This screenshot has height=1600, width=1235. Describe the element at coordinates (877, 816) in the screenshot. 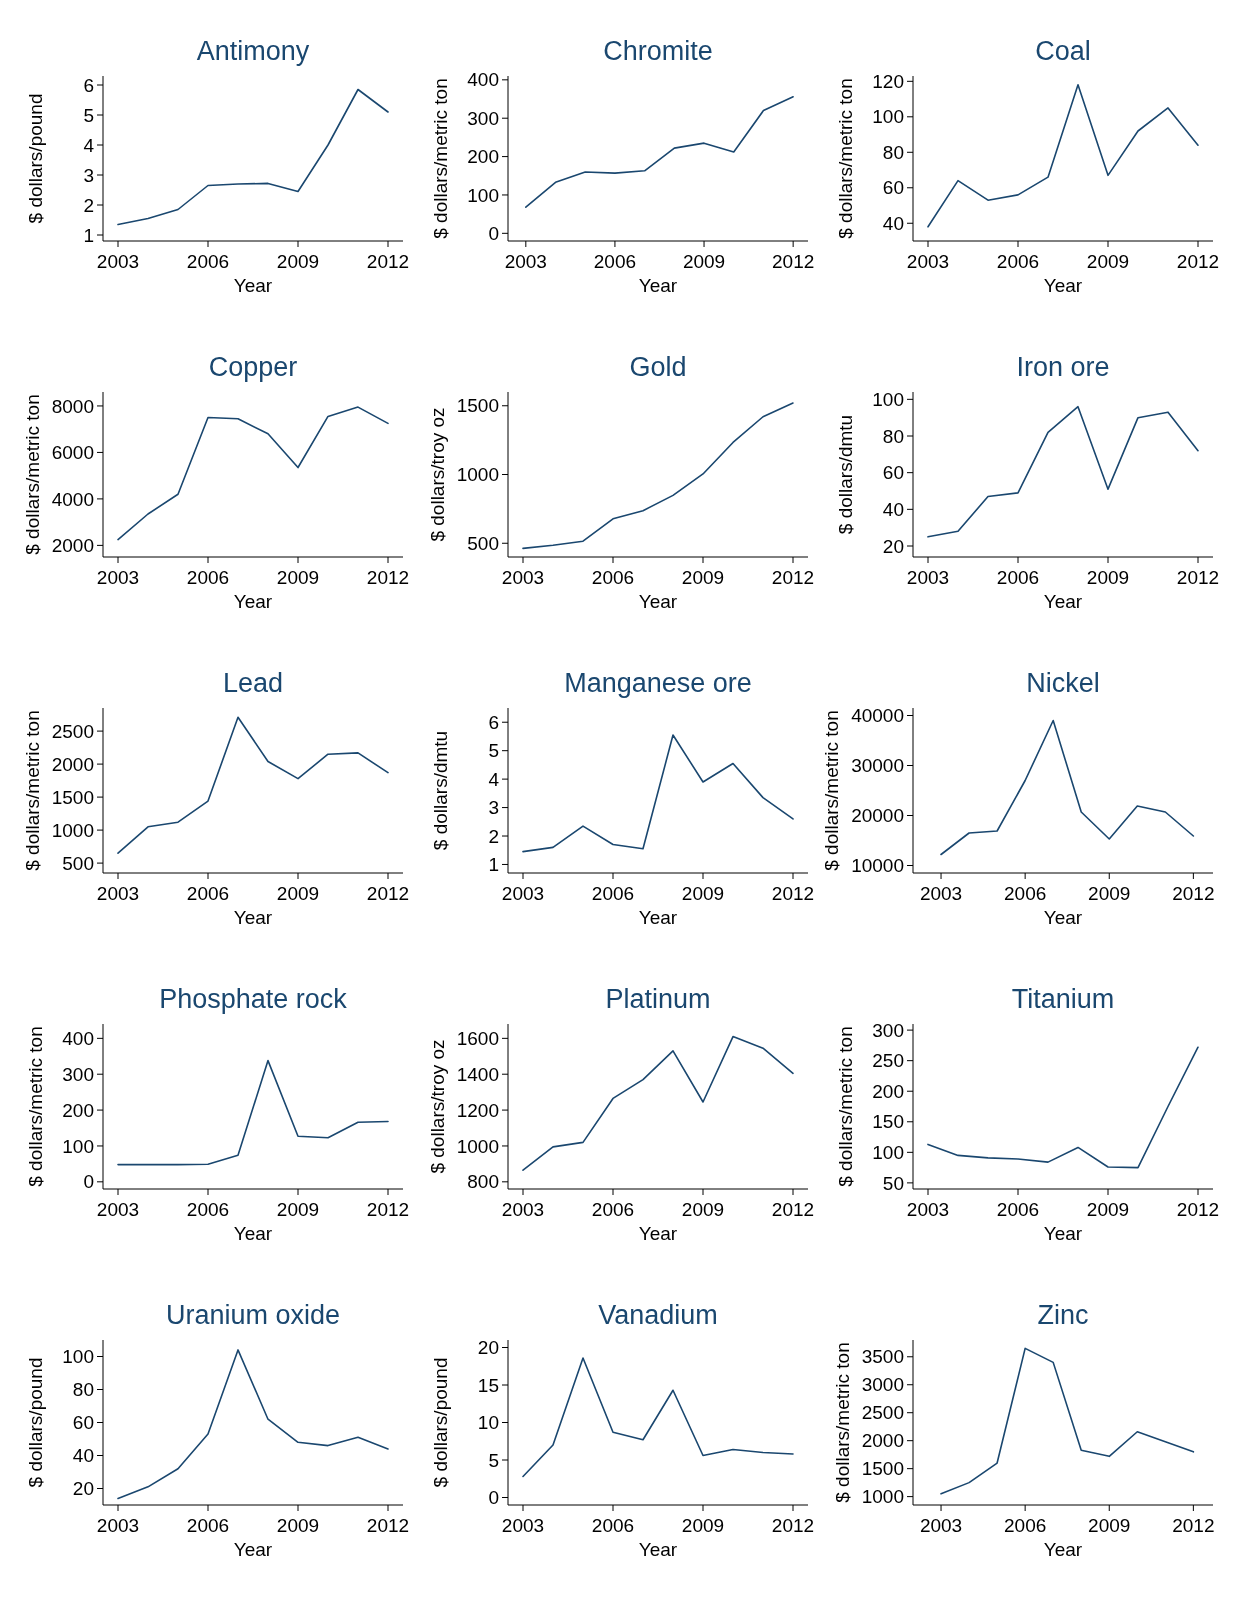

I see `y-tick-label: 20000` at that location.